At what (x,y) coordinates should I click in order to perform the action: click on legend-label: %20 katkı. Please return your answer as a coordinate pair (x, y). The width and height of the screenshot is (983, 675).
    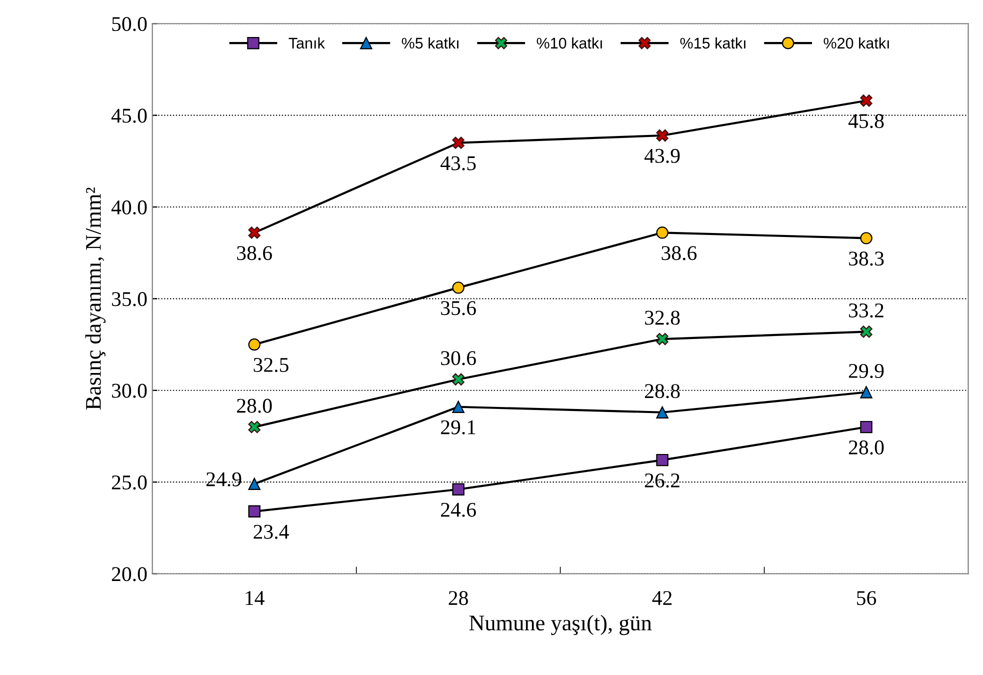
    Looking at the image, I should click on (856, 43).